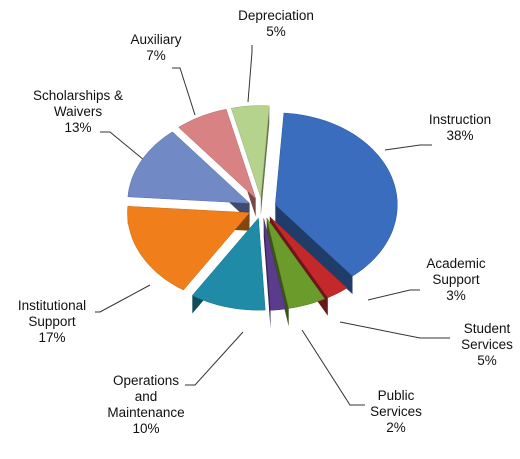  Describe the element at coordinates (396, 427) in the screenshot. I see `value-label: 2%` at that location.